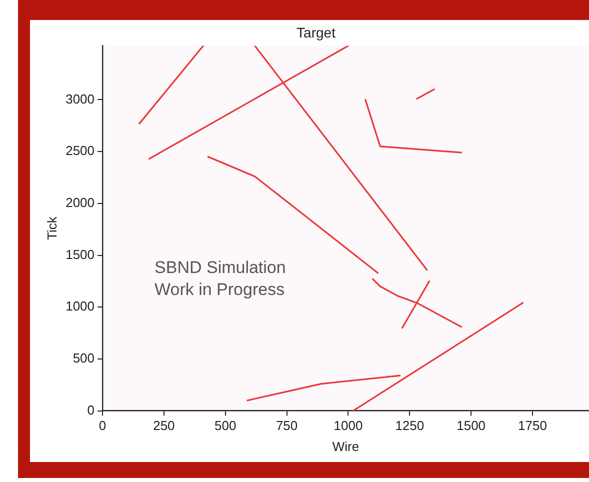 Image resolution: width=589 pixels, height=482 pixels. I want to click on chart-title: Target, so click(316, 32).